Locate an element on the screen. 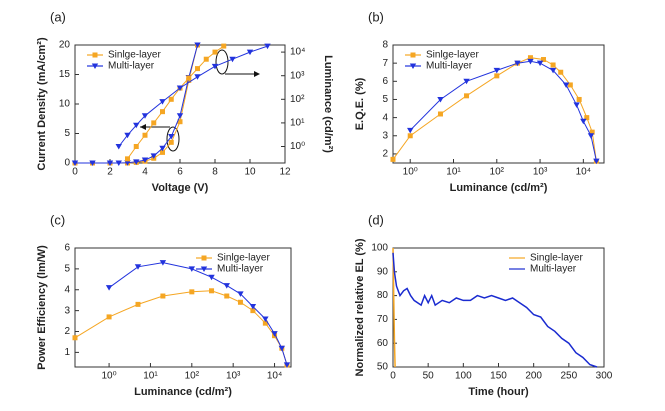 The width and height of the screenshot is (665, 411). x-tick-label: 8 is located at coordinates (215, 172).